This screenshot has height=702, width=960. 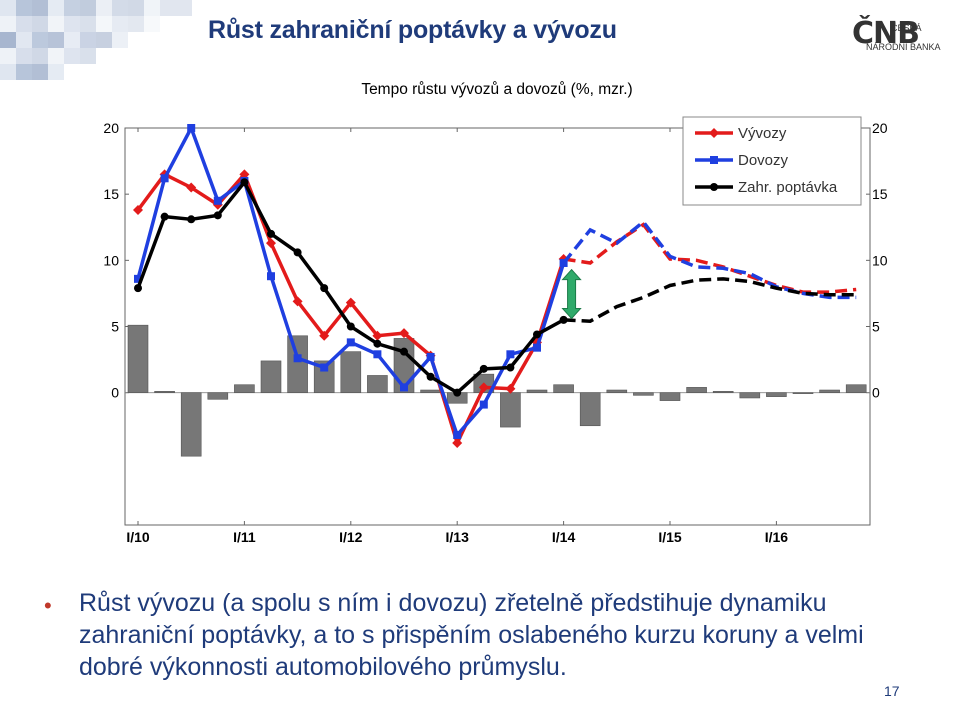 What do you see at coordinates (111, 128) in the screenshot?
I see `y-tick-label-left: 20` at bounding box center [111, 128].